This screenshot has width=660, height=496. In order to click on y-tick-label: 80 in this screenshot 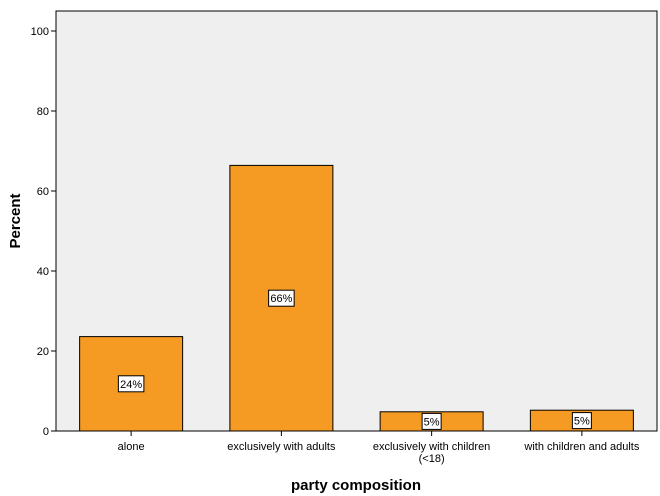, I will do `click(43, 112)`.